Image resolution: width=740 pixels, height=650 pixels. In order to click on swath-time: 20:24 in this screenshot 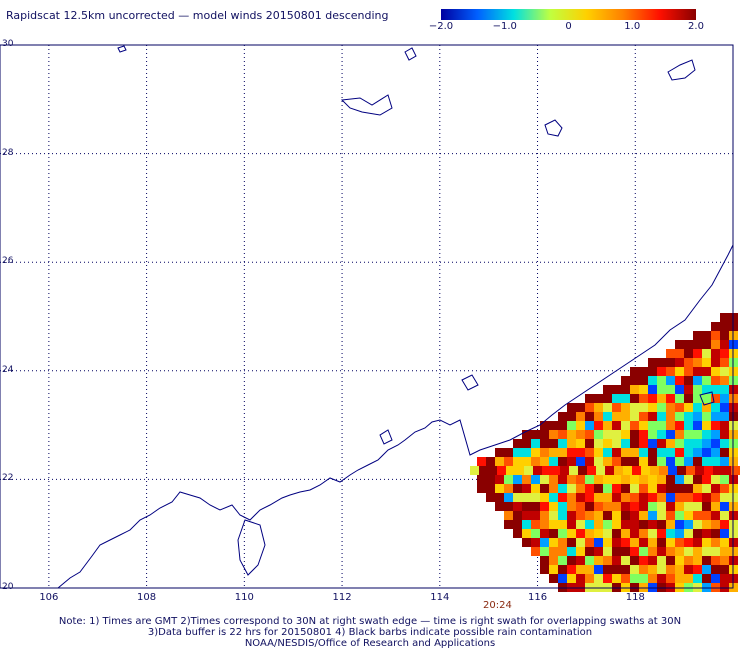, I will do `click(497, 605)`.